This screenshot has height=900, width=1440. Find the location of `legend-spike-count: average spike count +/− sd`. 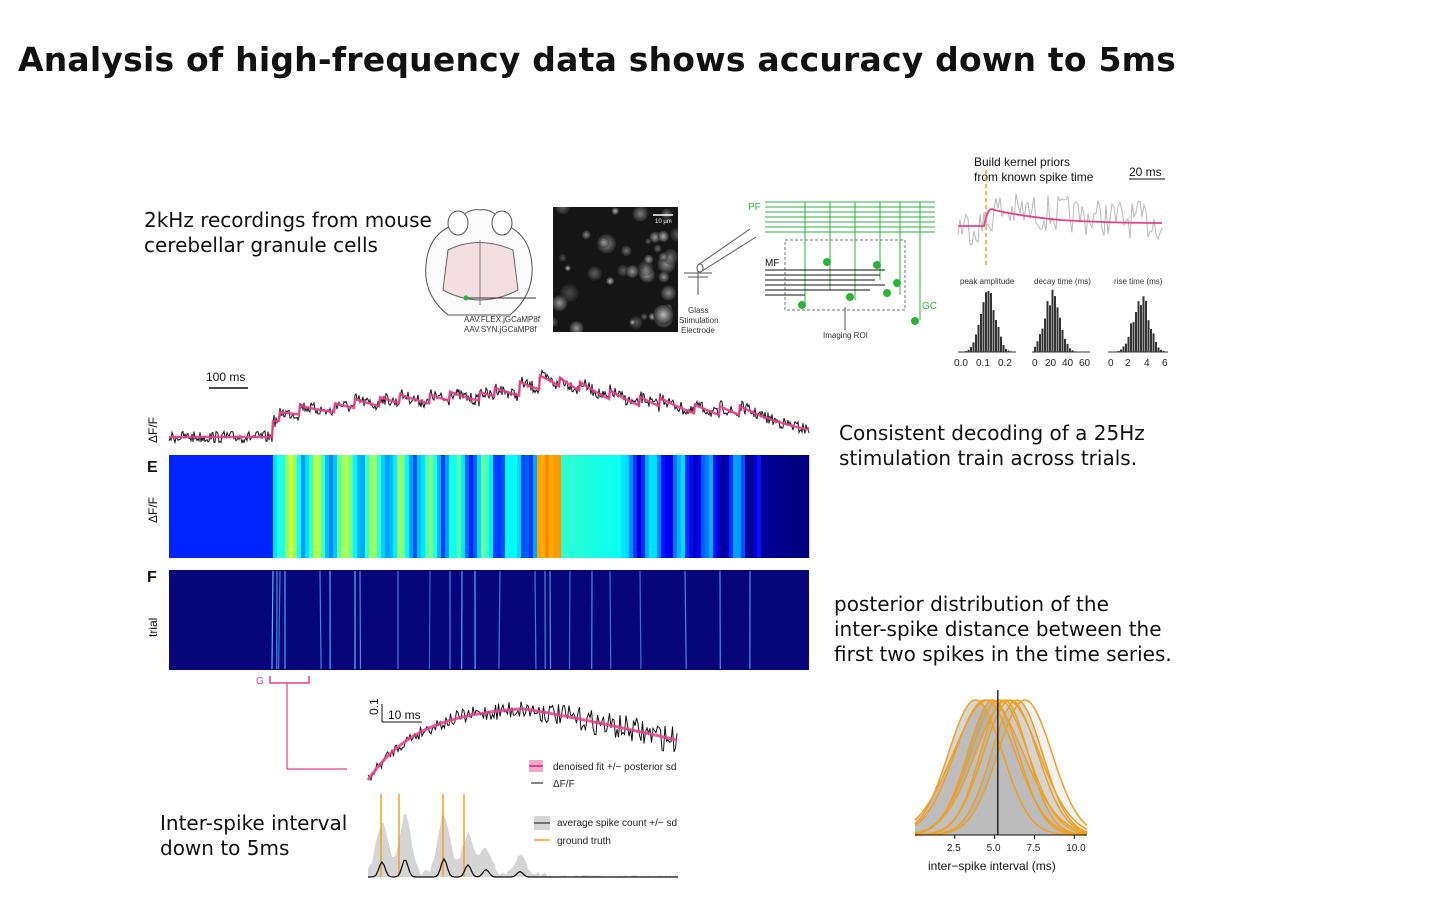

legend-spike-count: average spike count +/− sd is located at coordinates (617, 823).